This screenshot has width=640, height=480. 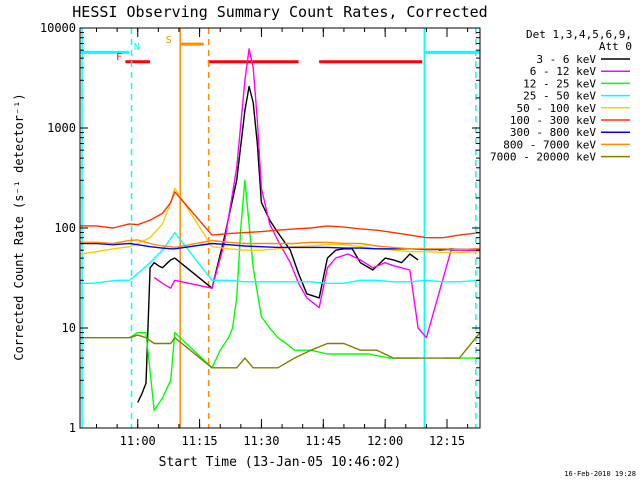 I want to click on legend-label: 50 - 100 keV, so click(x=557, y=108).